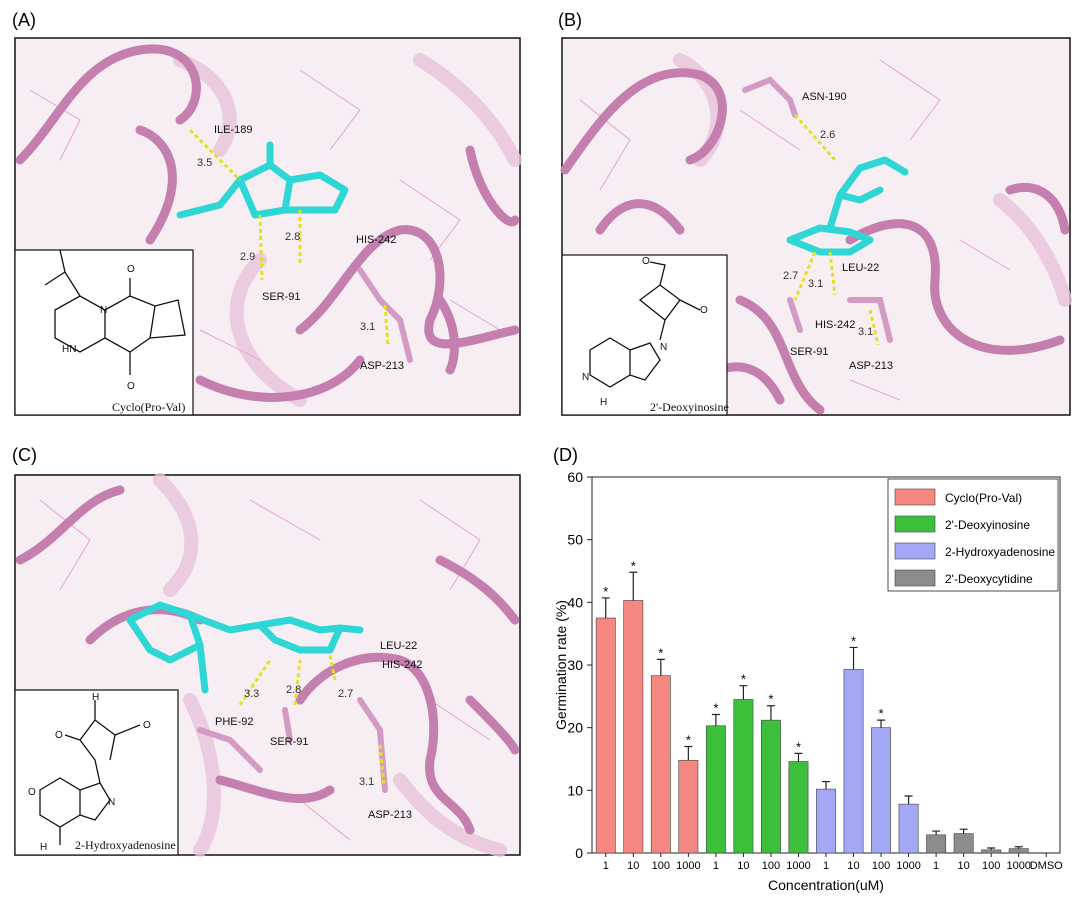 The image size is (1080, 912). What do you see at coordinates (983, 498) in the screenshot?
I see `legend-label: Cyclo(Pro-Val)` at bounding box center [983, 498].